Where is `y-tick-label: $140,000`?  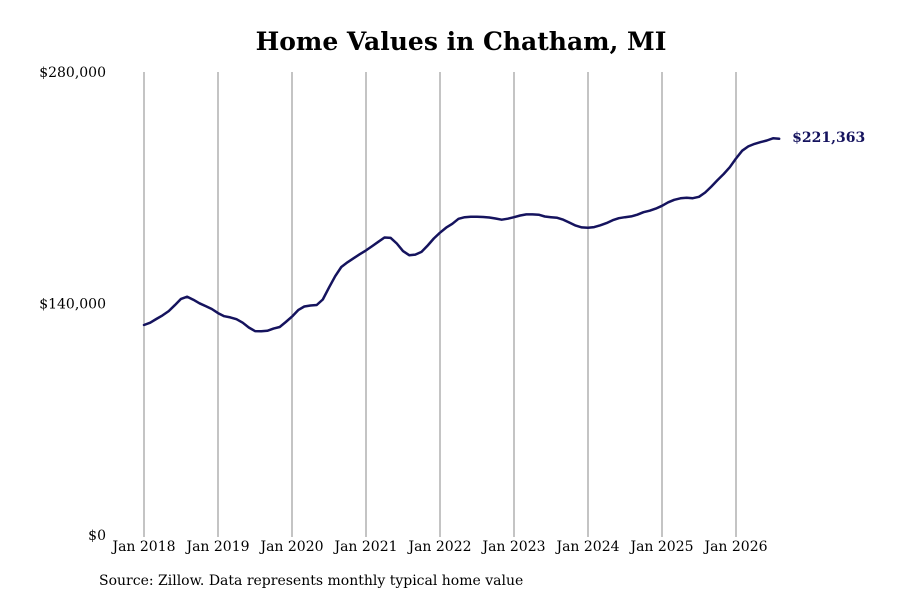
y-tick-label: $140,000 is located at coordinates (72, 305).